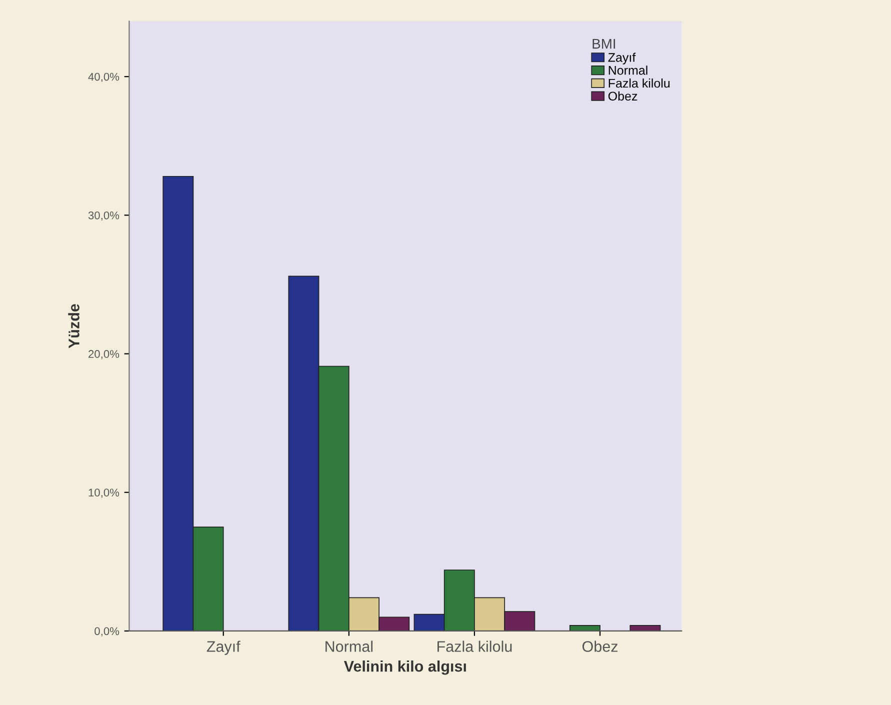  I want to click on legend-label: Obez, so click(623, 96).